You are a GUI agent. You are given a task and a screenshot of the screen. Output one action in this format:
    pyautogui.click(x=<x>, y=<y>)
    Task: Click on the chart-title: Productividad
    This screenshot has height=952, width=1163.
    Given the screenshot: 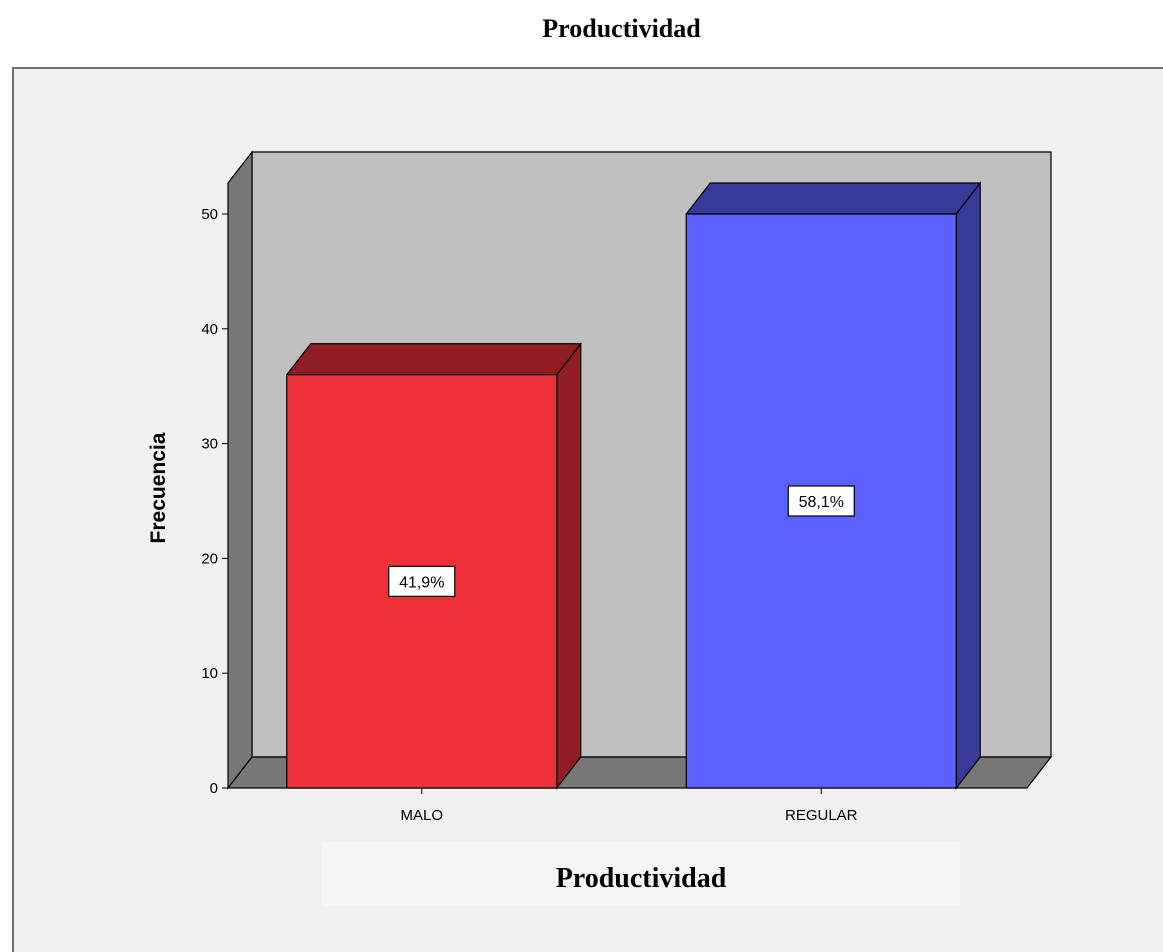 What is the action you would take?
    pyautogui.click(x=621, y=28)
    